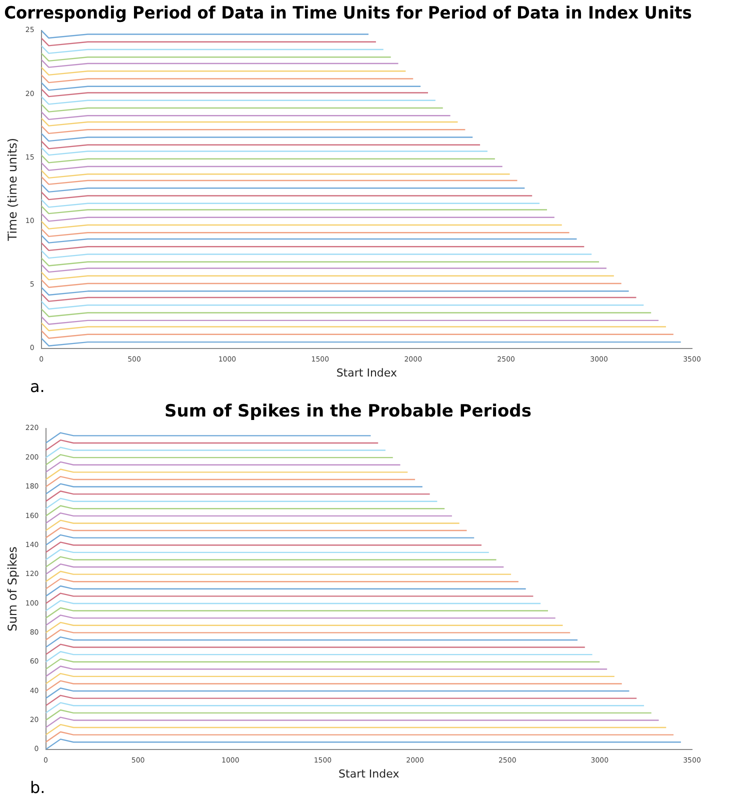  I want to click on text: a., so click(37, 386).